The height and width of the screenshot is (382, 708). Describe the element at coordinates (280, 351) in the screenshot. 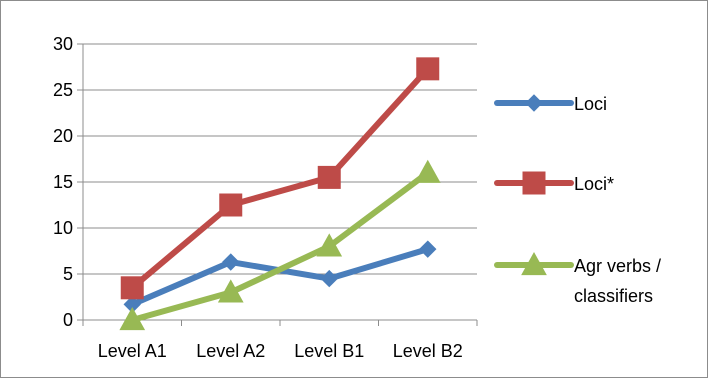

I see `x-tick-labels: Level A1 Level A2 Level B1 Level B2` at that location.